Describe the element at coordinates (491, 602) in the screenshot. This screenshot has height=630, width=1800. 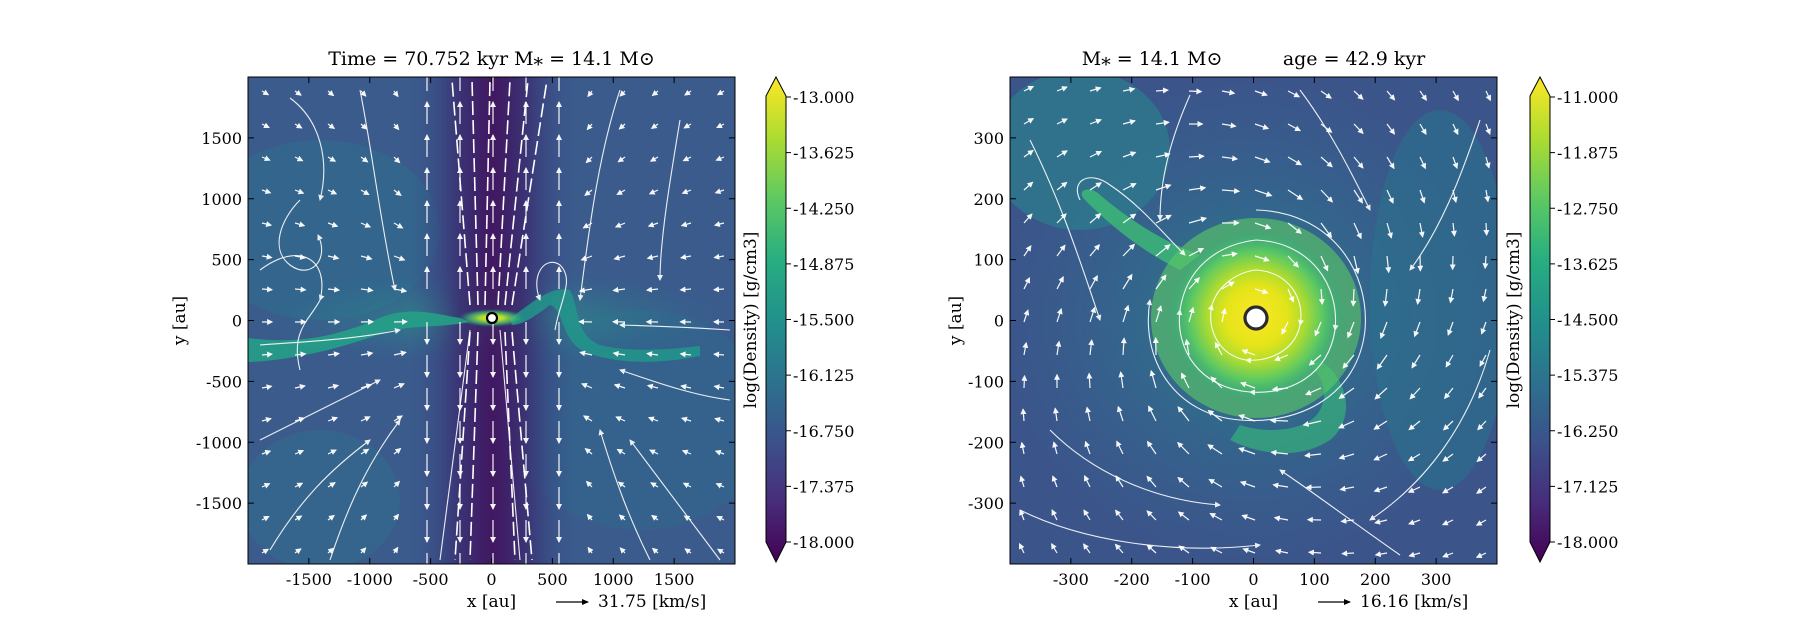
I see `panel-1-xlabel: x [au]` at that location.